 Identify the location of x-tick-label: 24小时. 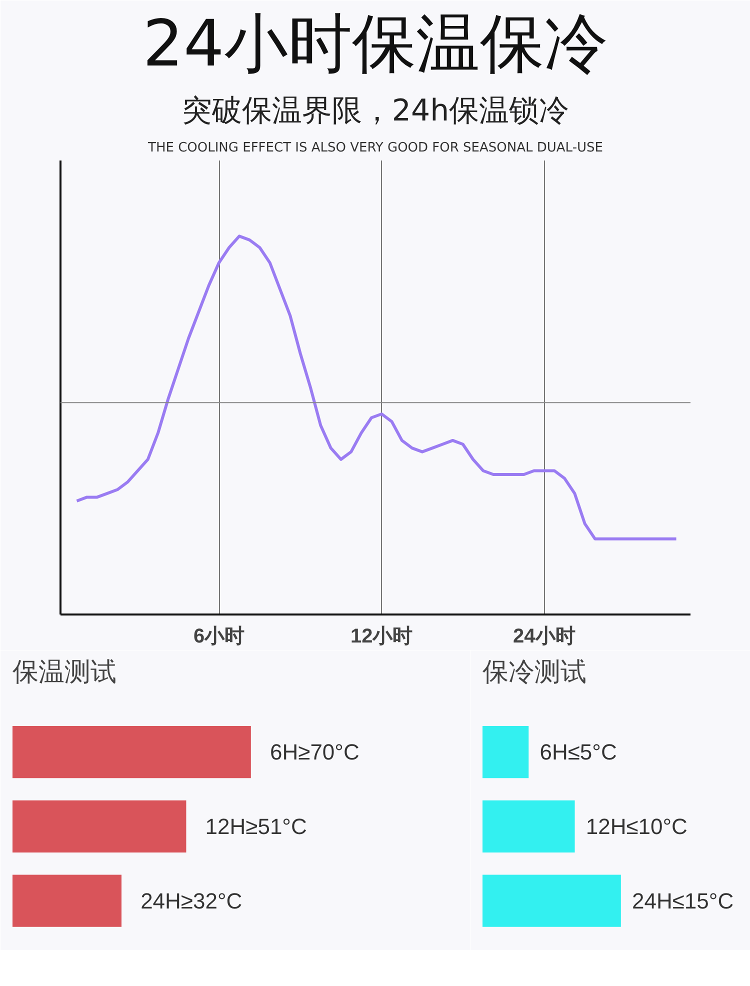
(544, 637).